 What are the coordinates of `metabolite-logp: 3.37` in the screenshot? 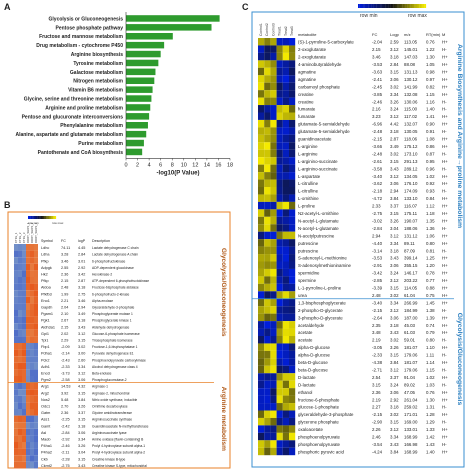 It's located at (394, 206).